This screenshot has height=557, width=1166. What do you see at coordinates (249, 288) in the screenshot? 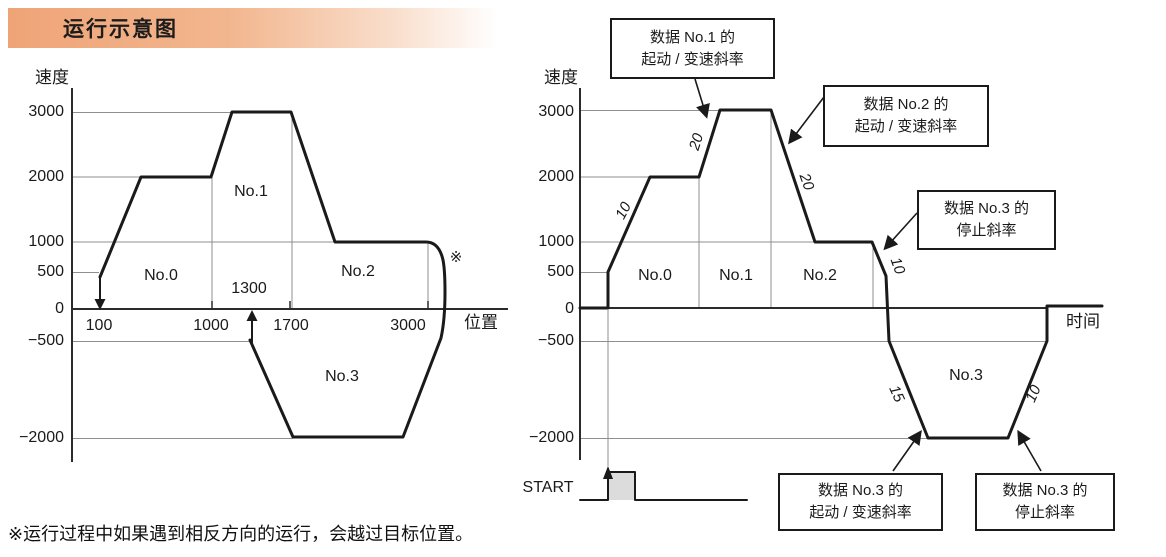
I see `stop-position-value: 1300` at bounding box center [249, 288].